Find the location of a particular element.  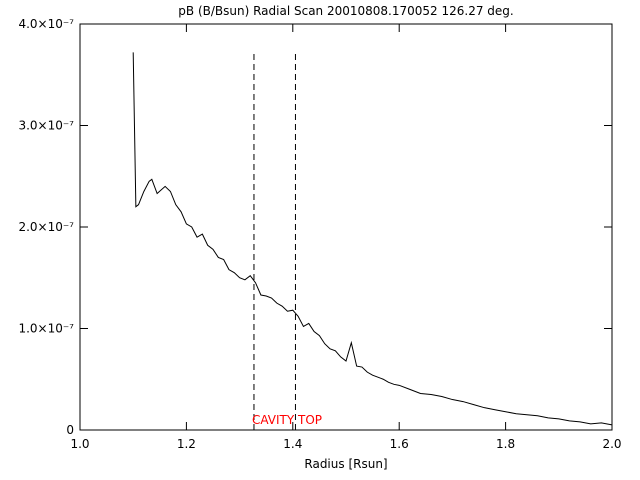

x-axis-label: Radius [Rsun] is located at coordinates (345, 464).